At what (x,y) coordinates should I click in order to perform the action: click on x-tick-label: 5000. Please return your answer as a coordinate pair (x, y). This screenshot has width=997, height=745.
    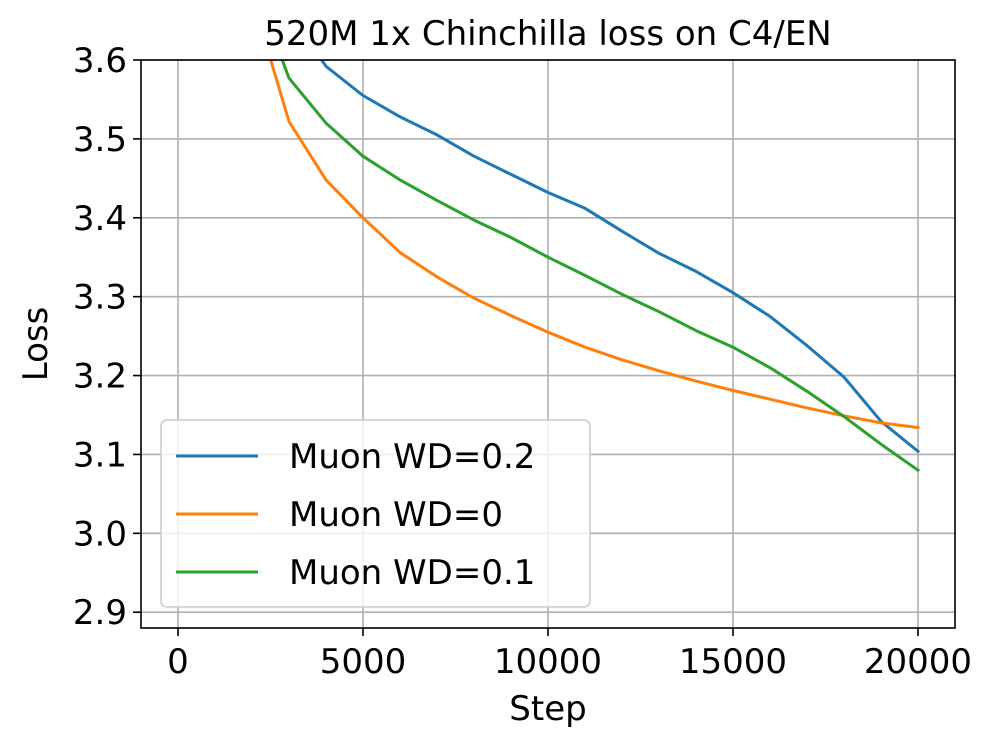
    Looking at the image, I should click on (363, 662).